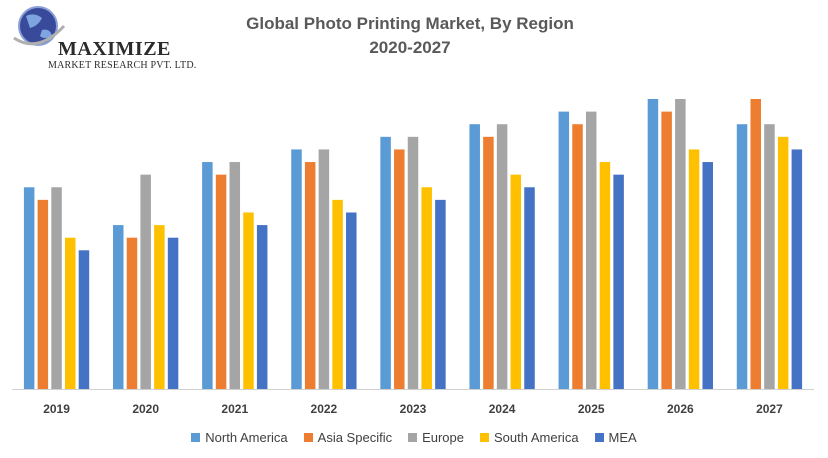 Image resolution: width=828 pixels, height=458 pixels. I want to click on legend-item: Asia Specific, so click(348, 437).